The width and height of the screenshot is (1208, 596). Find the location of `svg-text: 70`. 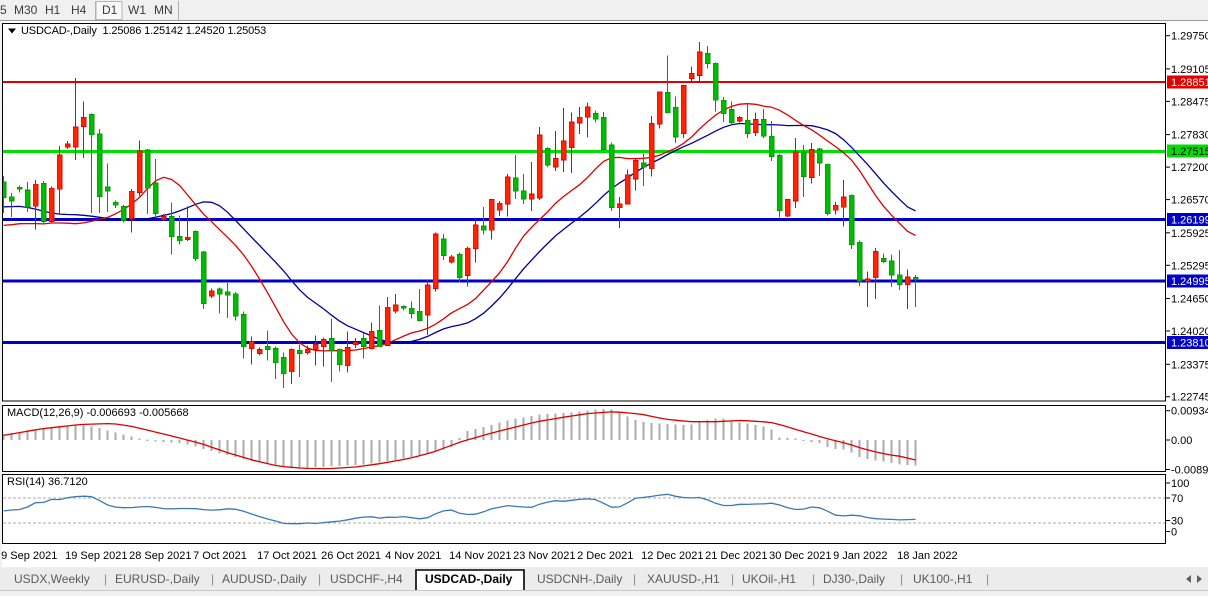

svg-text: 70 is located at coordinates (1177, 499).